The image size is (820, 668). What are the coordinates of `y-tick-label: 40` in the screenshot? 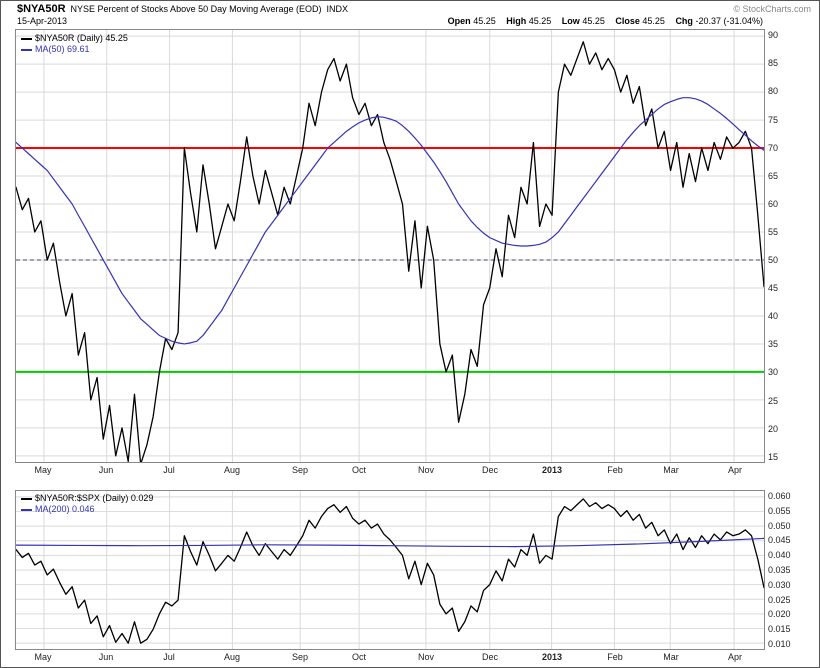 It's located at (773, 316).